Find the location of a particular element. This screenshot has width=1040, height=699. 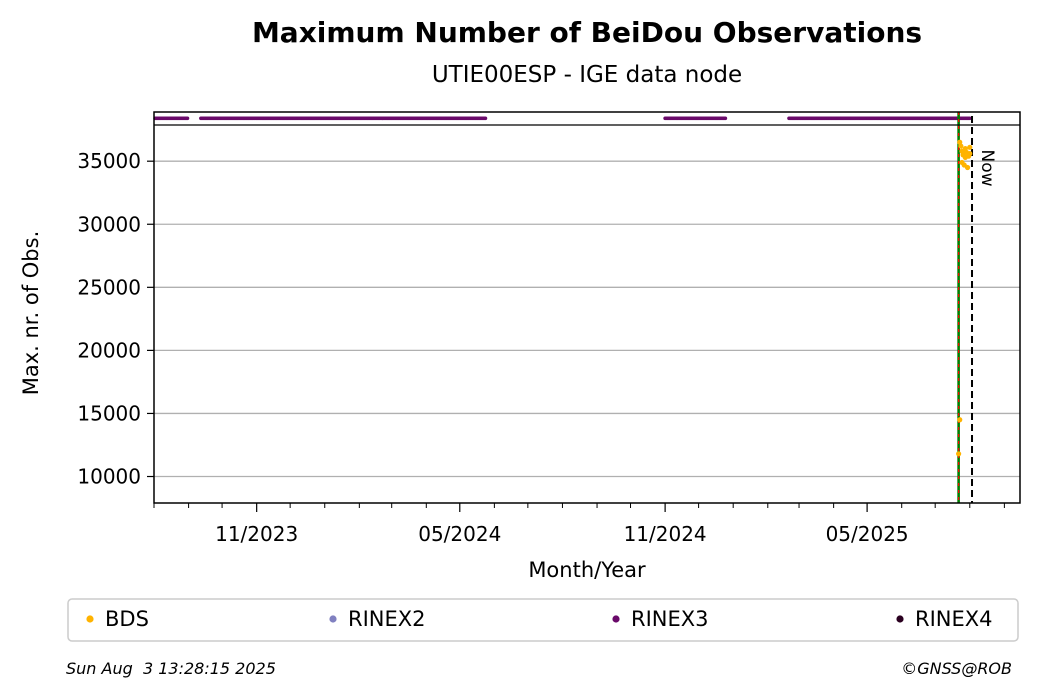

legend-frame is located at coordinates (543, 620).